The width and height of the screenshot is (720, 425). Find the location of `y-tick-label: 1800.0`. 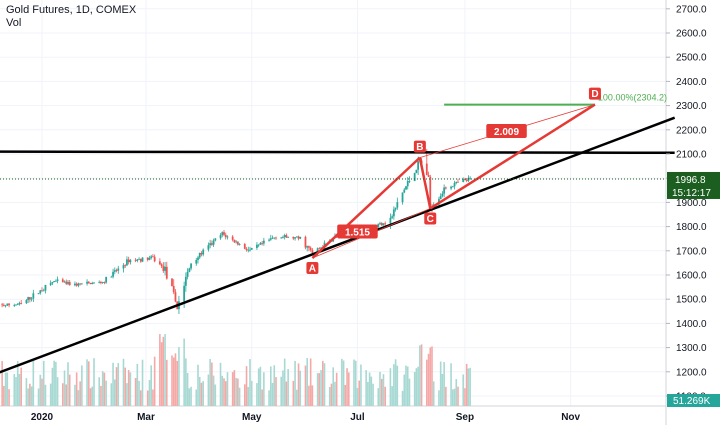

y-tick-label: 1800.0 is located at coordinates (691, 227).